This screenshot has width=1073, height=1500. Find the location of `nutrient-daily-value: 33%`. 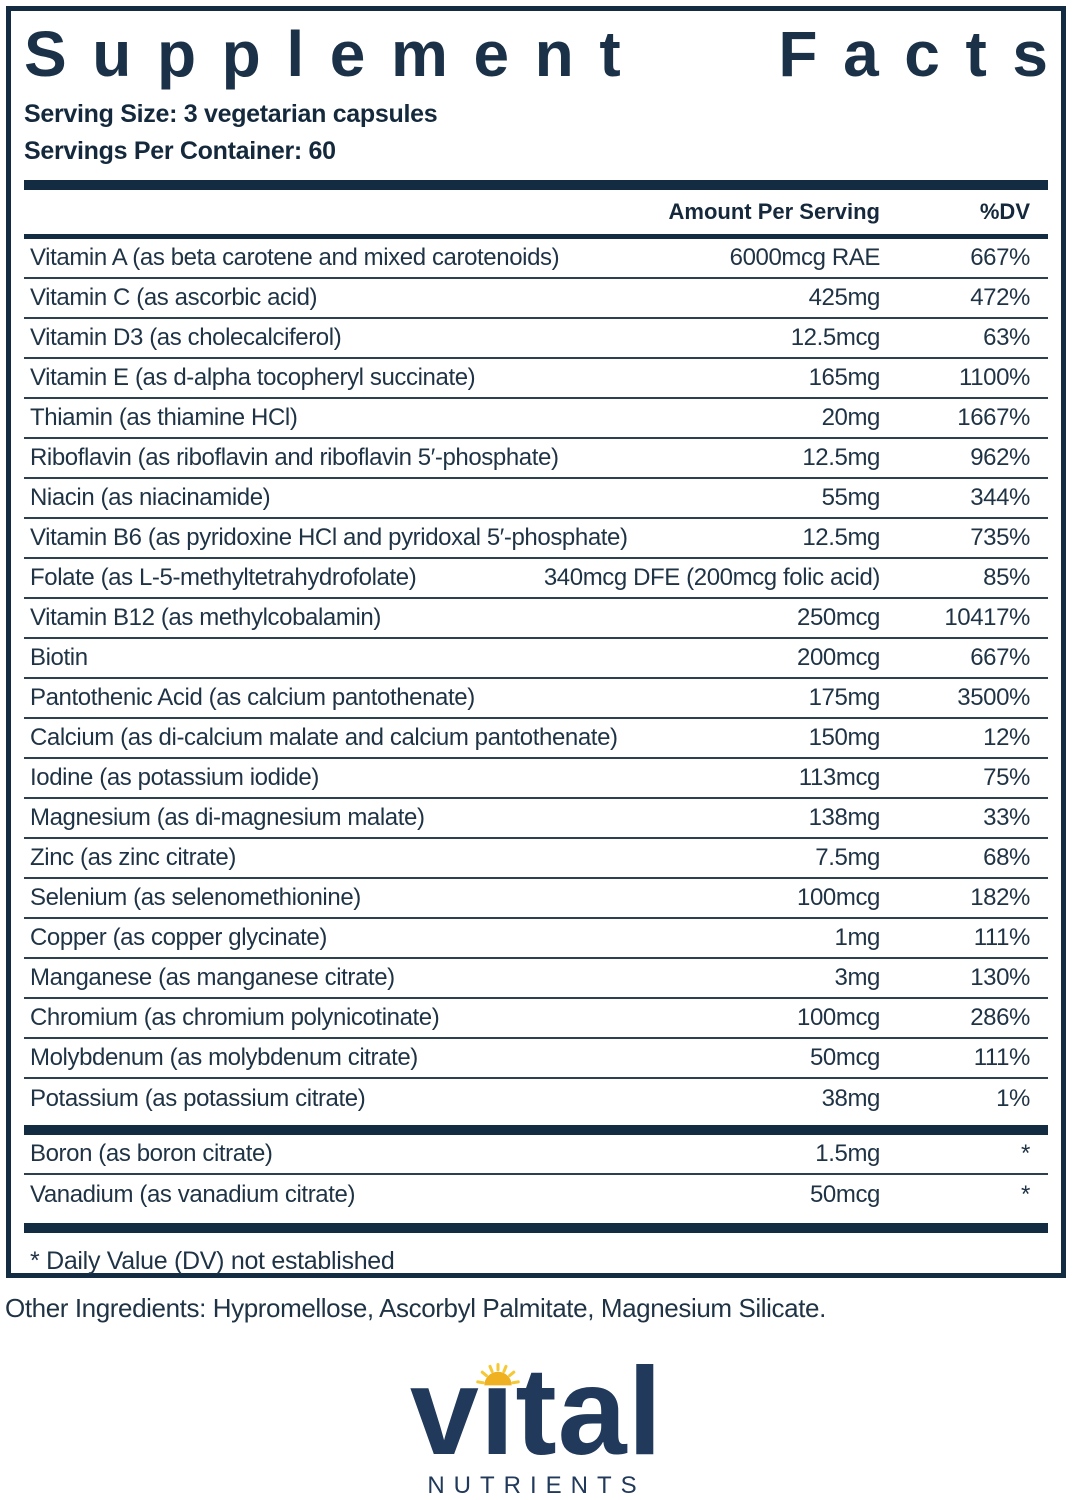

nutrient-daily-value: 33% is located at coordinates (1006, 818).